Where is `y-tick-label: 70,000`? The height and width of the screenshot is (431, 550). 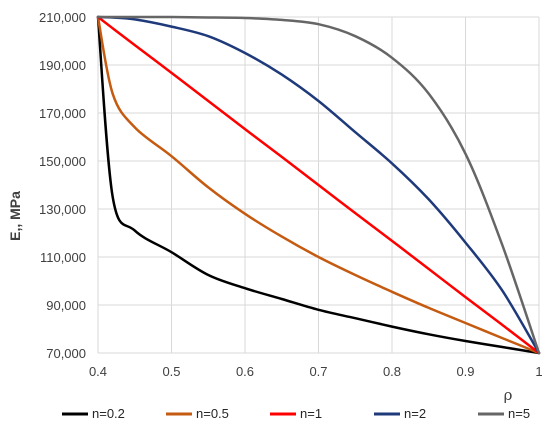 y-tick-label: 70,000 is located at coordinates (66, 353).